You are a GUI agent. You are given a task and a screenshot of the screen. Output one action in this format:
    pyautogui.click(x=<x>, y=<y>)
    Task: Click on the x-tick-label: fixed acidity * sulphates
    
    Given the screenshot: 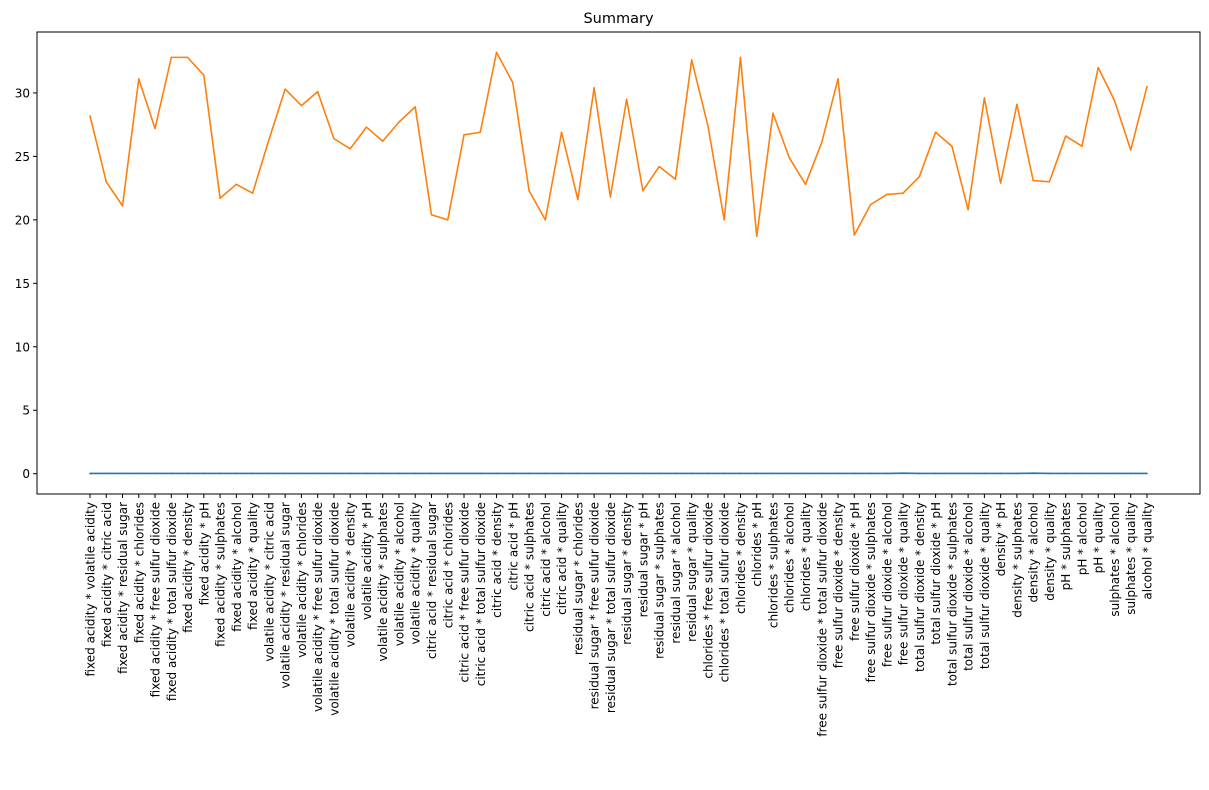 What is the action you would take?
    pyautogui.click(x=221, y=574)
    